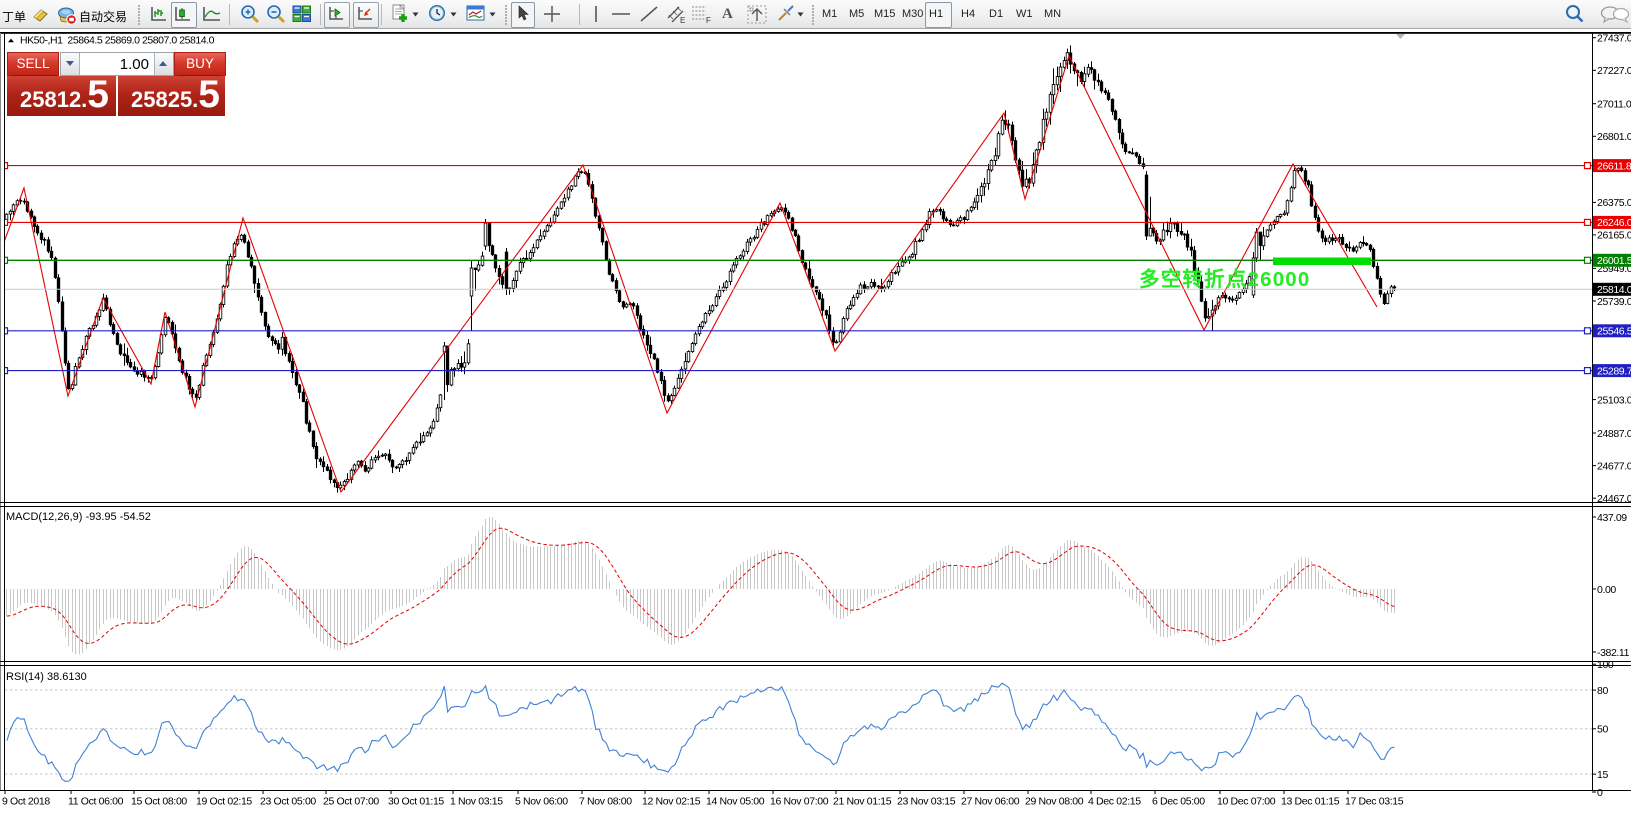 This screenshot has width=1631, height=818. I want to click on svg-text: 10 Dec 07:00, so click(1246, 802).